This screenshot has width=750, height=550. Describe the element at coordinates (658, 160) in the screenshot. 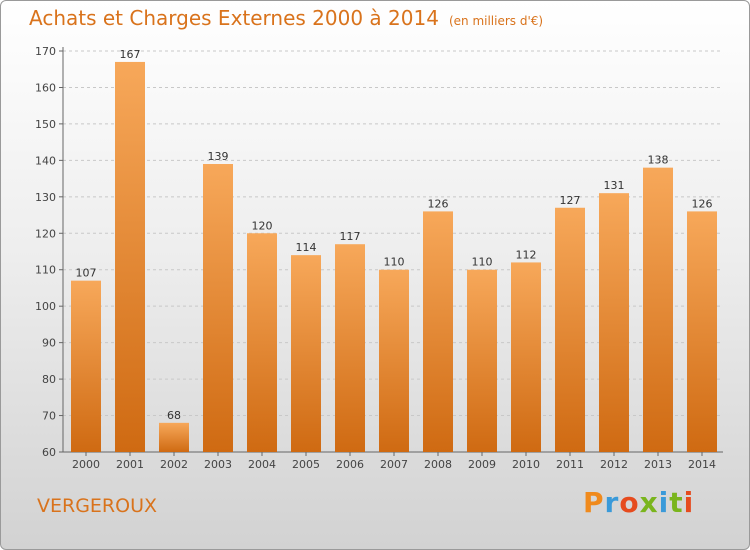

I see `bar-value-label: 138` at that location.